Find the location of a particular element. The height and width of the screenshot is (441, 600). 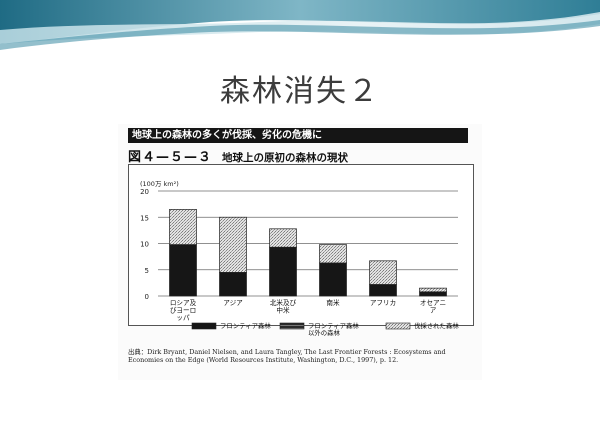

slide-title: 森林消失２ is located at coordinates (300, 91).